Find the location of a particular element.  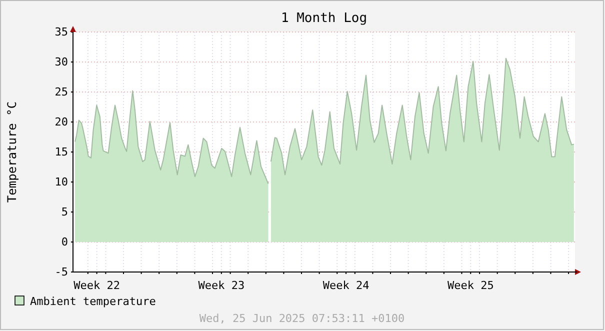

x-tick-label: Week 22 is located at coordinates (97, 285).